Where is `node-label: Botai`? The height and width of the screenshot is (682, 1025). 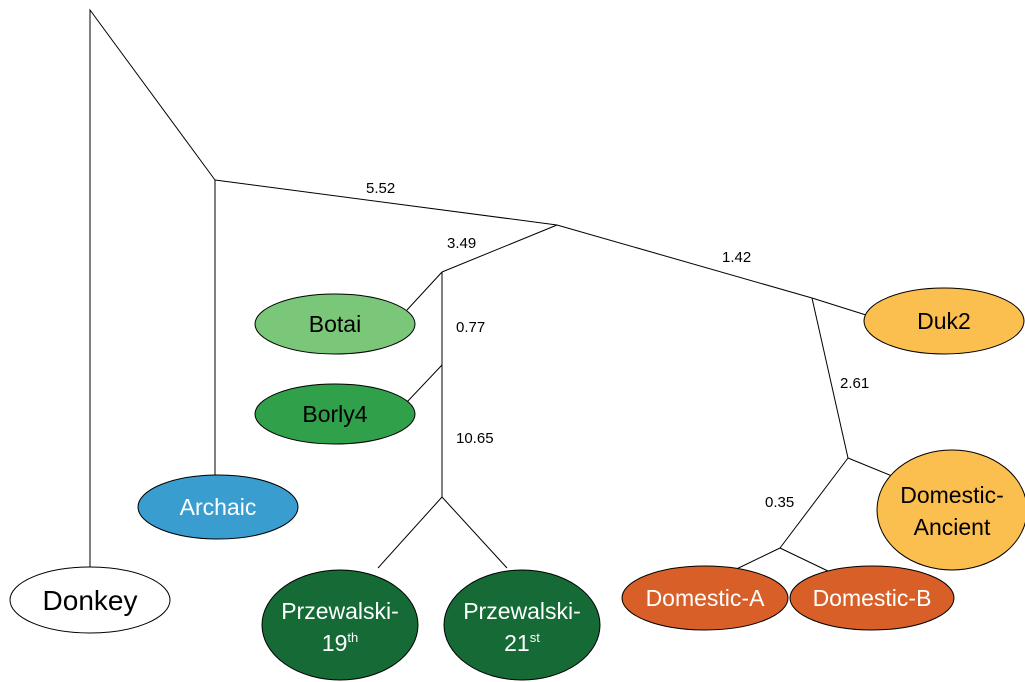 node-label: Botai is located at coordinates (335, 324).